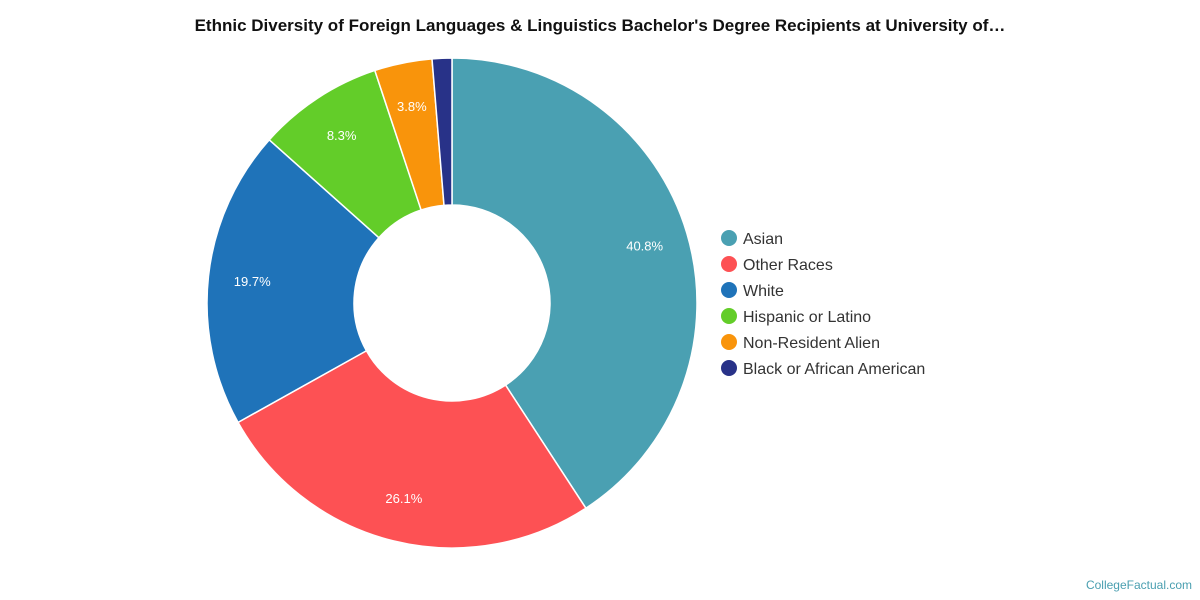  Describe the element at coordinates (342, 135) in the screenshot. I see `data-label-hispanic-or-latino: 8.3%` at that location.